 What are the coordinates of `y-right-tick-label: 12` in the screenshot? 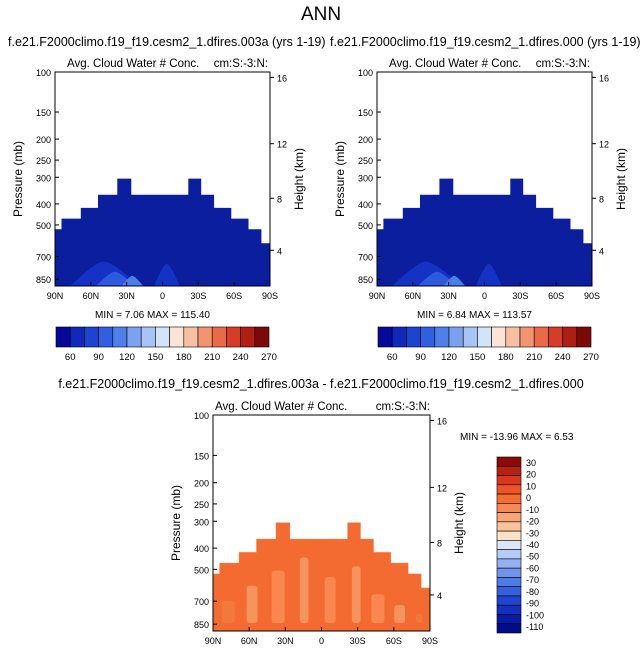 It's located at (282, 145).